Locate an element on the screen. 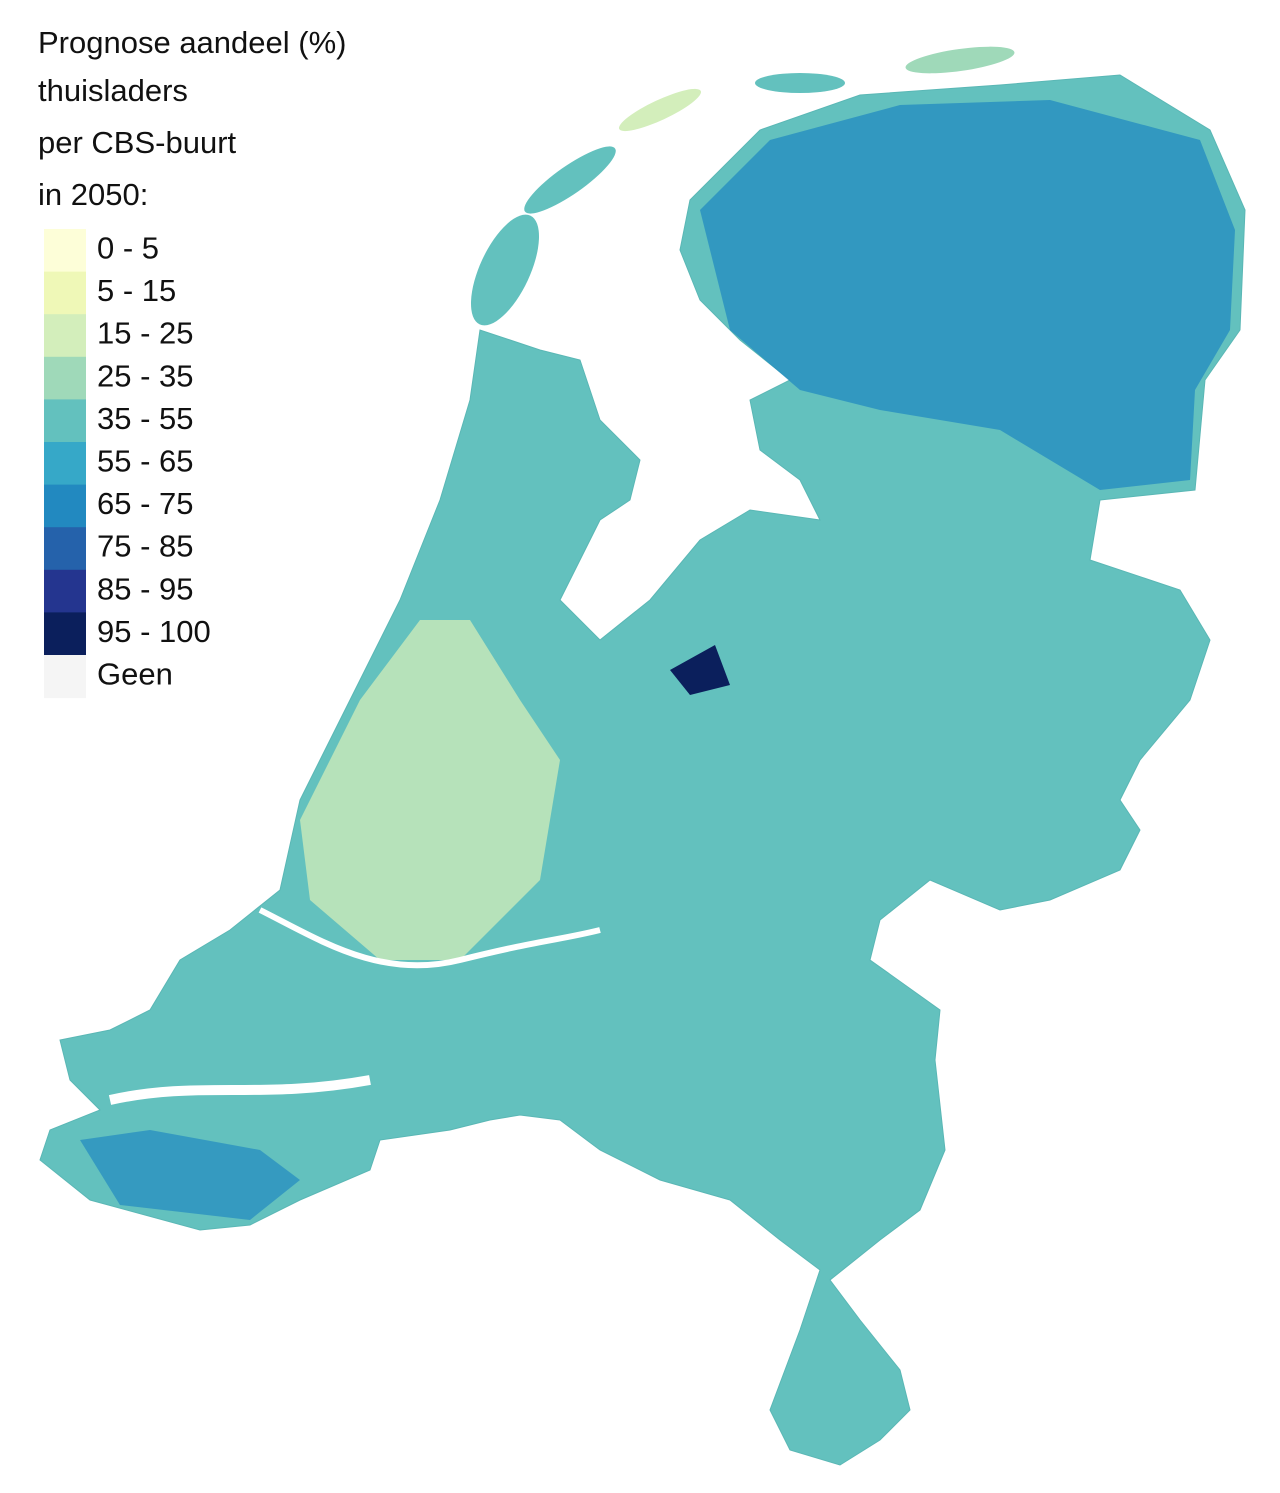 Image resolution: width=1280 pixels, height=1493 pixels. legend-label: 55 - 65 is located at coordinates (145, 460).